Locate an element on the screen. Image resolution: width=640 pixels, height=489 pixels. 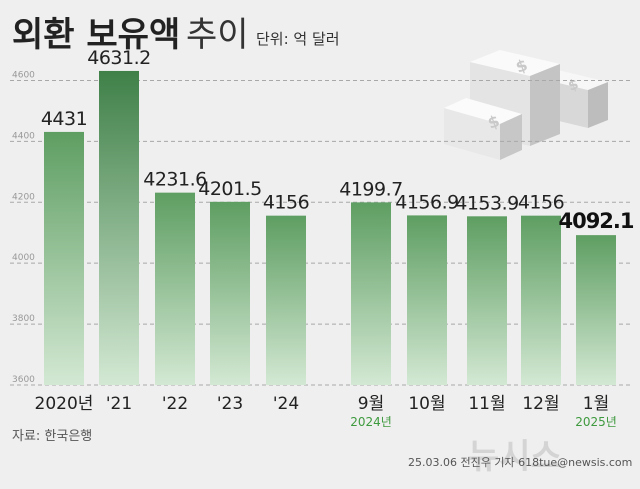
credit-label: 25.03.06 전진우 기자 618tue@newsis.com is located at coordinates (520, 462).